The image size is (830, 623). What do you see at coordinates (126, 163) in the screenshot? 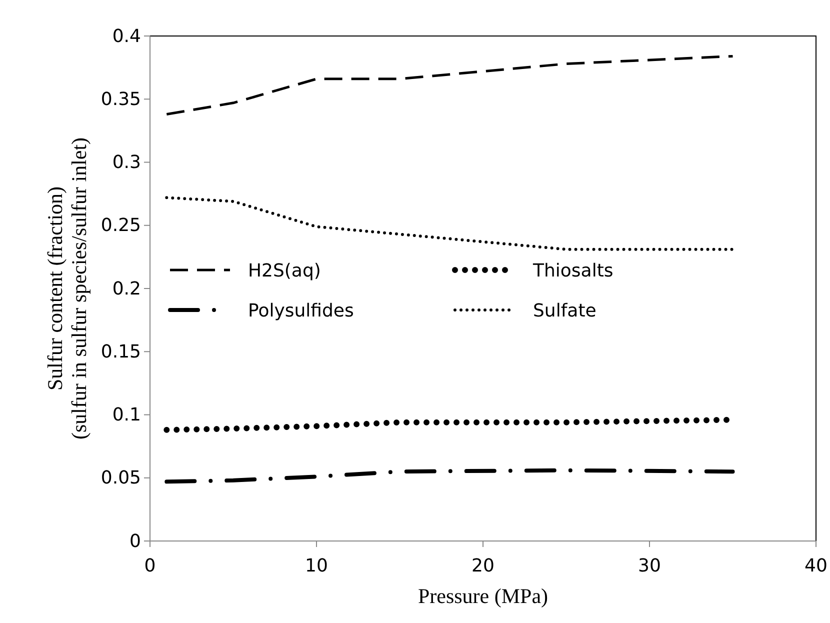
I see `y-tick-label: 0.3` at bounding box center [126, 163].